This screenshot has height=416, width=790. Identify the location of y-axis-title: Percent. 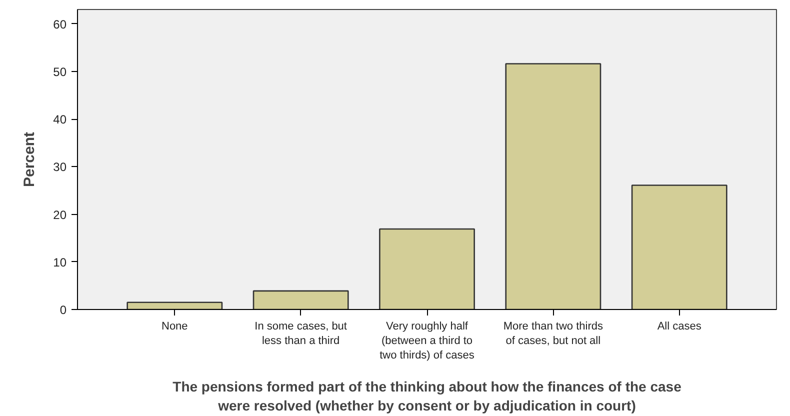
(29, 160).